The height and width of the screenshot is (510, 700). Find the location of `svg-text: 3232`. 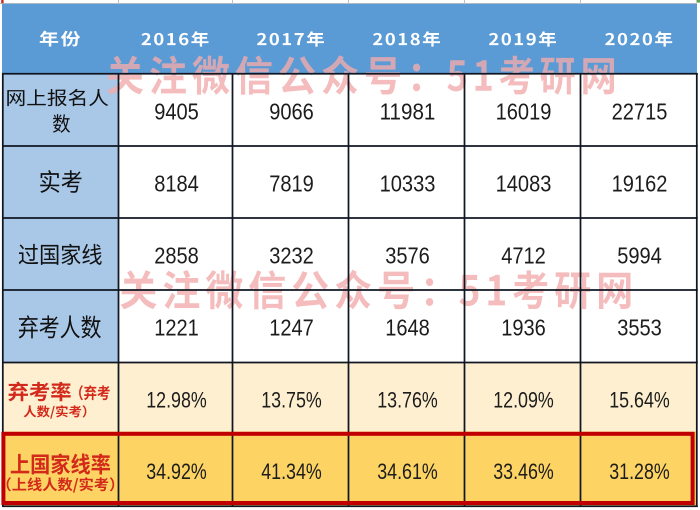

svg-text: 3232 is located at coordinates (291, 255).